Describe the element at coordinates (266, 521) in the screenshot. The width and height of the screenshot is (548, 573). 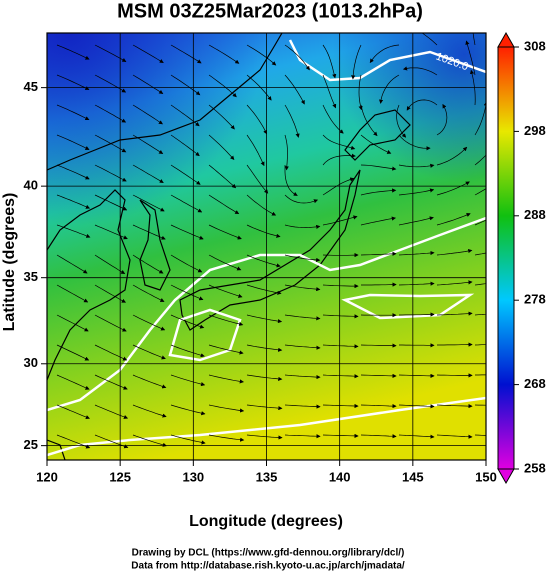
I see `x-axis-title: Longitude (degrees)` at that location.